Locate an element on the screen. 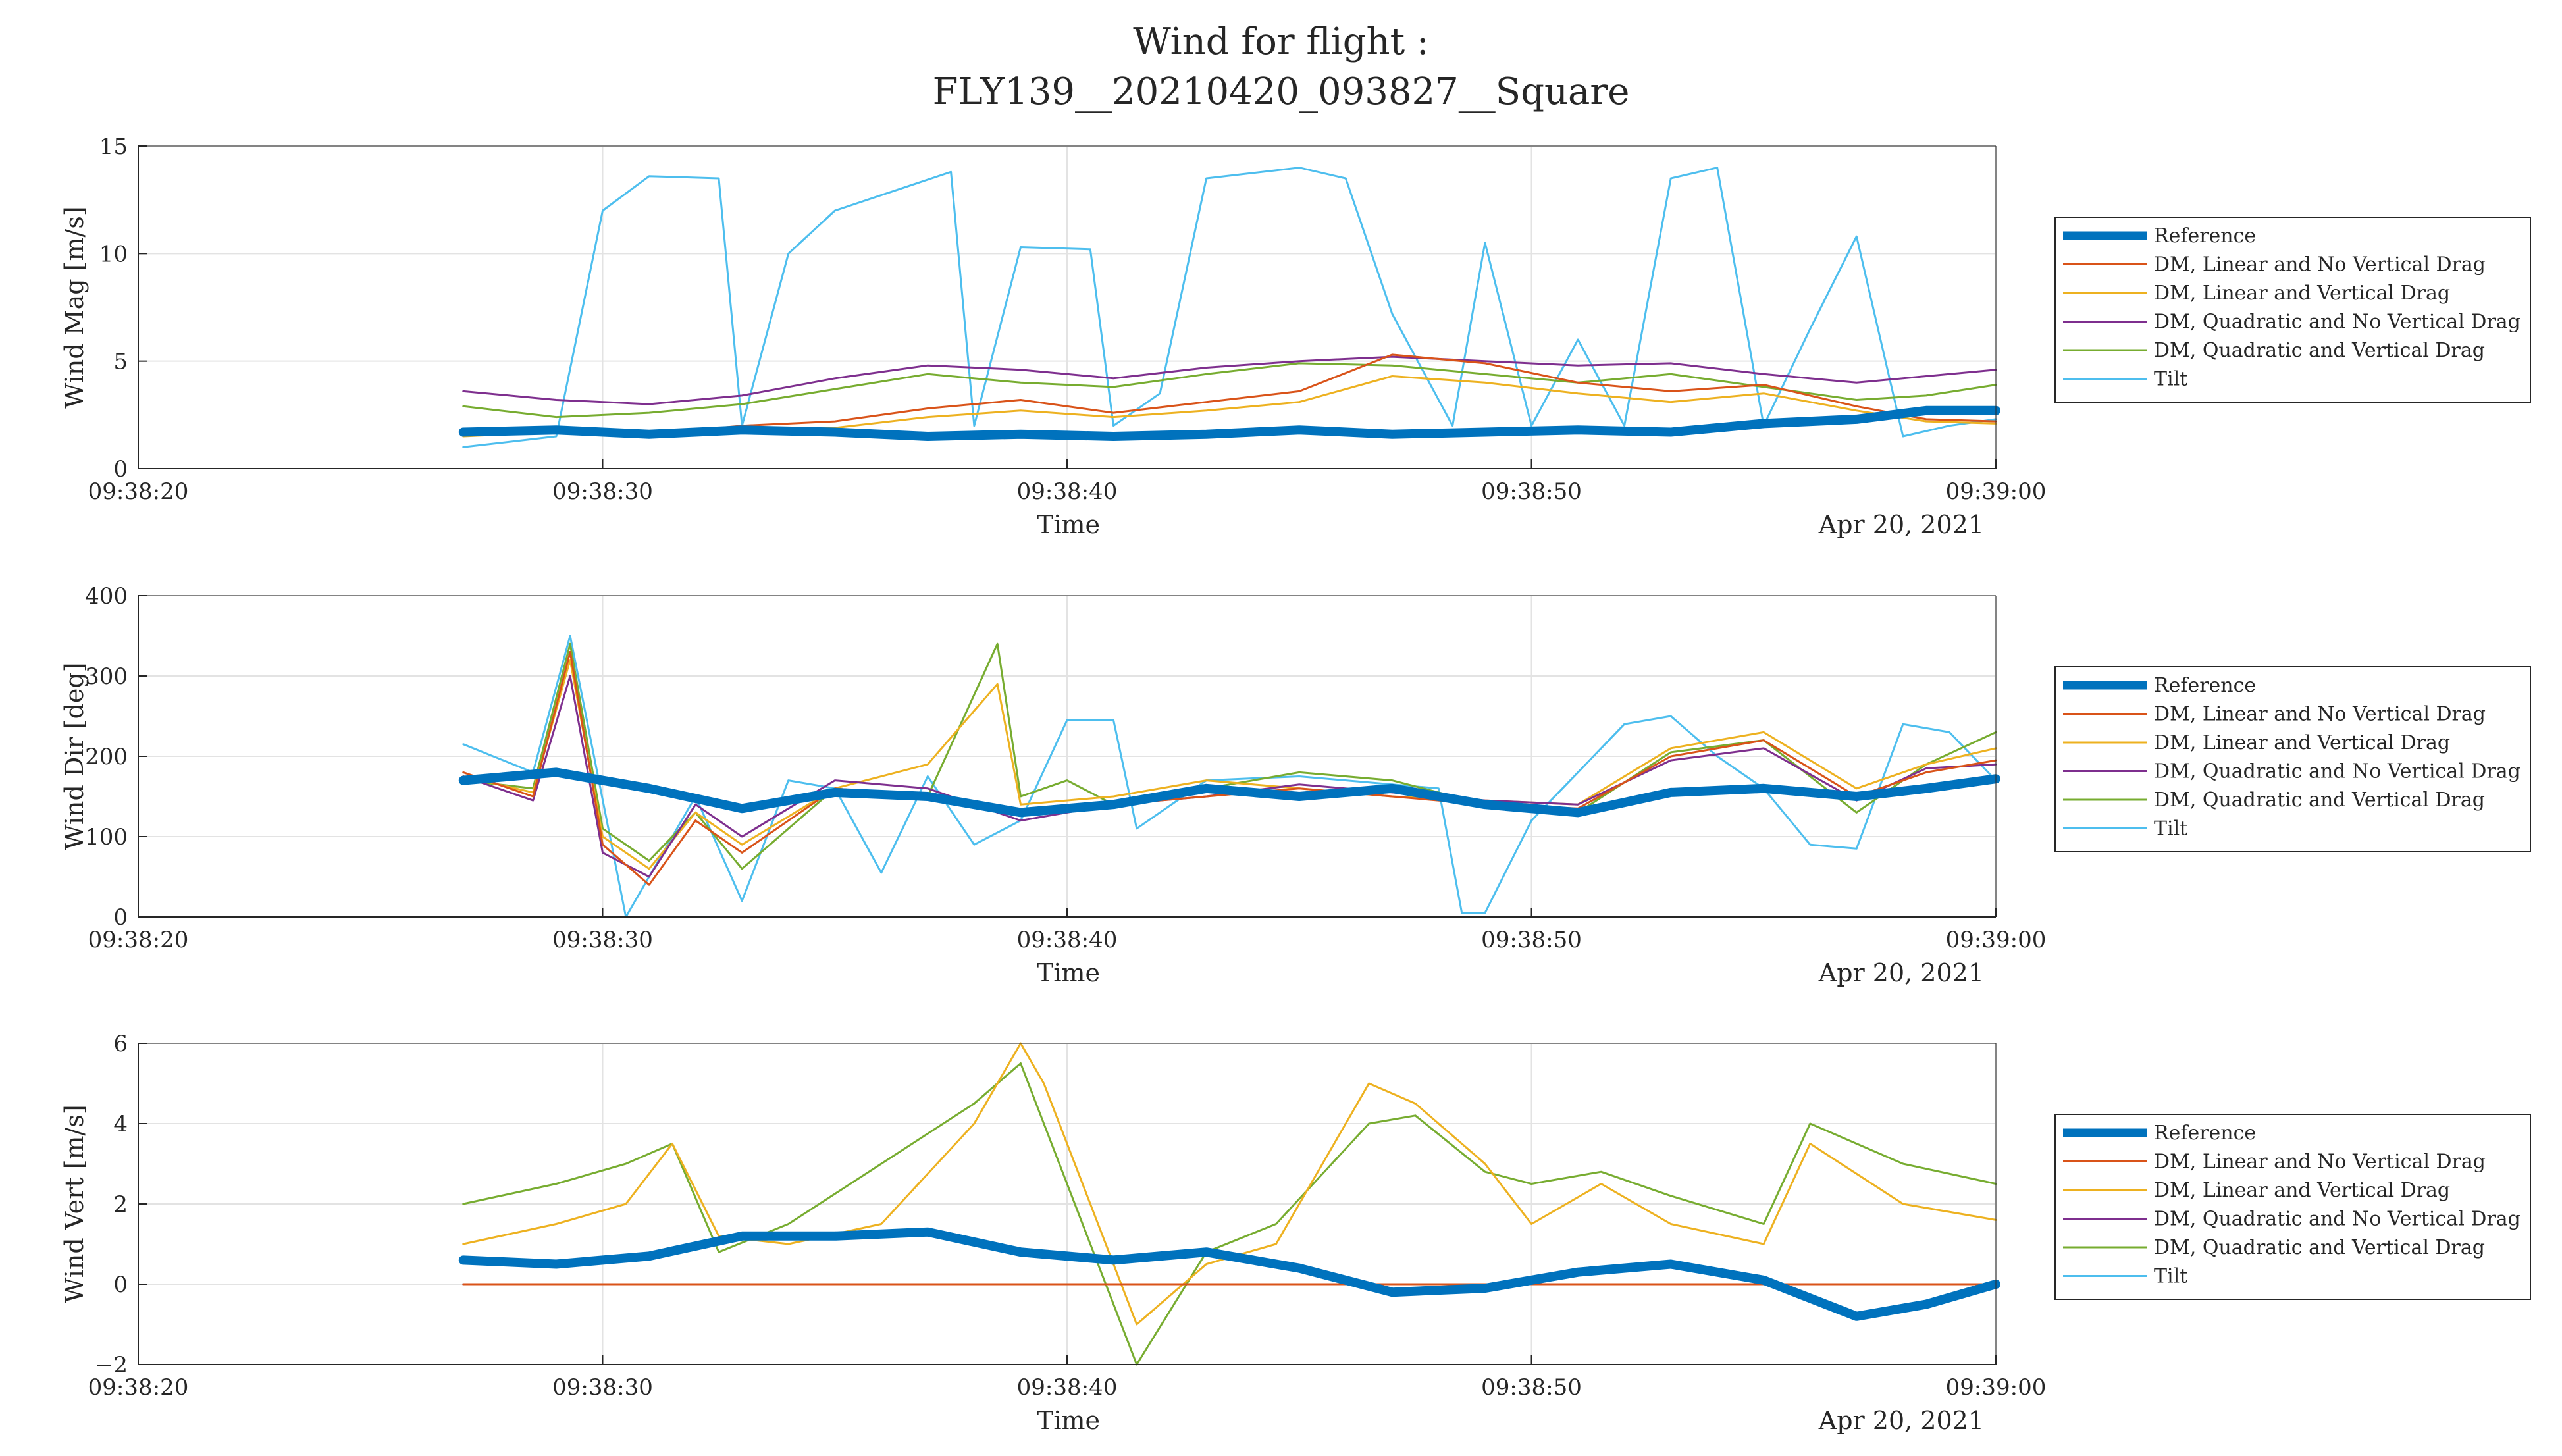  chart-title-line-1: Wind for flight : is located at coordinates (1281, 41).